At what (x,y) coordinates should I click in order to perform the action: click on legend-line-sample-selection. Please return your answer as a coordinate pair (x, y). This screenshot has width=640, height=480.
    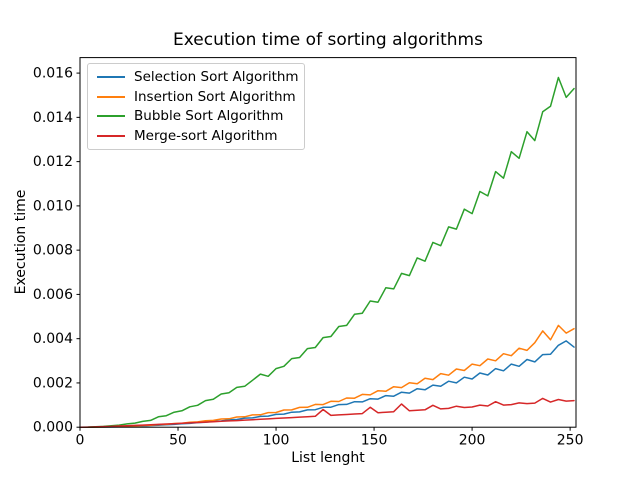
    Looking at the image, I should click on (111, 76).